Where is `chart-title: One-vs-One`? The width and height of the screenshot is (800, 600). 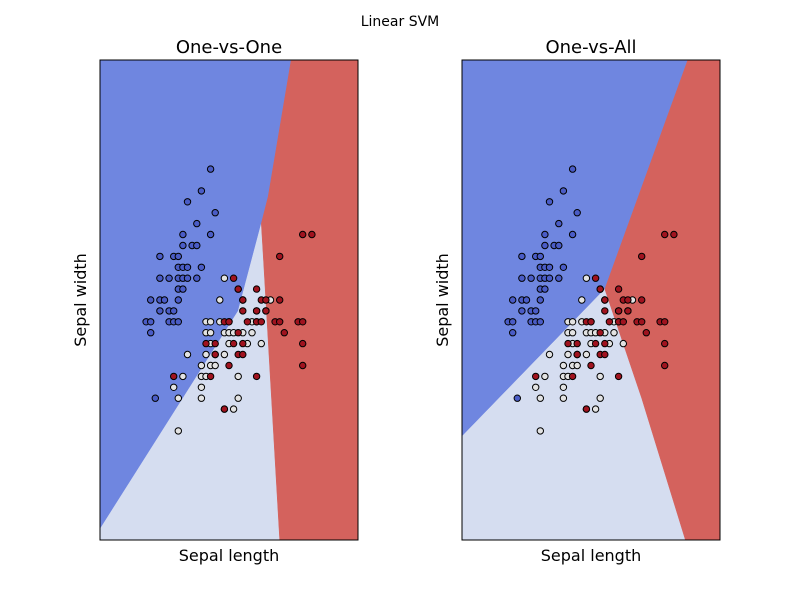
chart-title: One-vs-One is located at coordinates (229, 47).